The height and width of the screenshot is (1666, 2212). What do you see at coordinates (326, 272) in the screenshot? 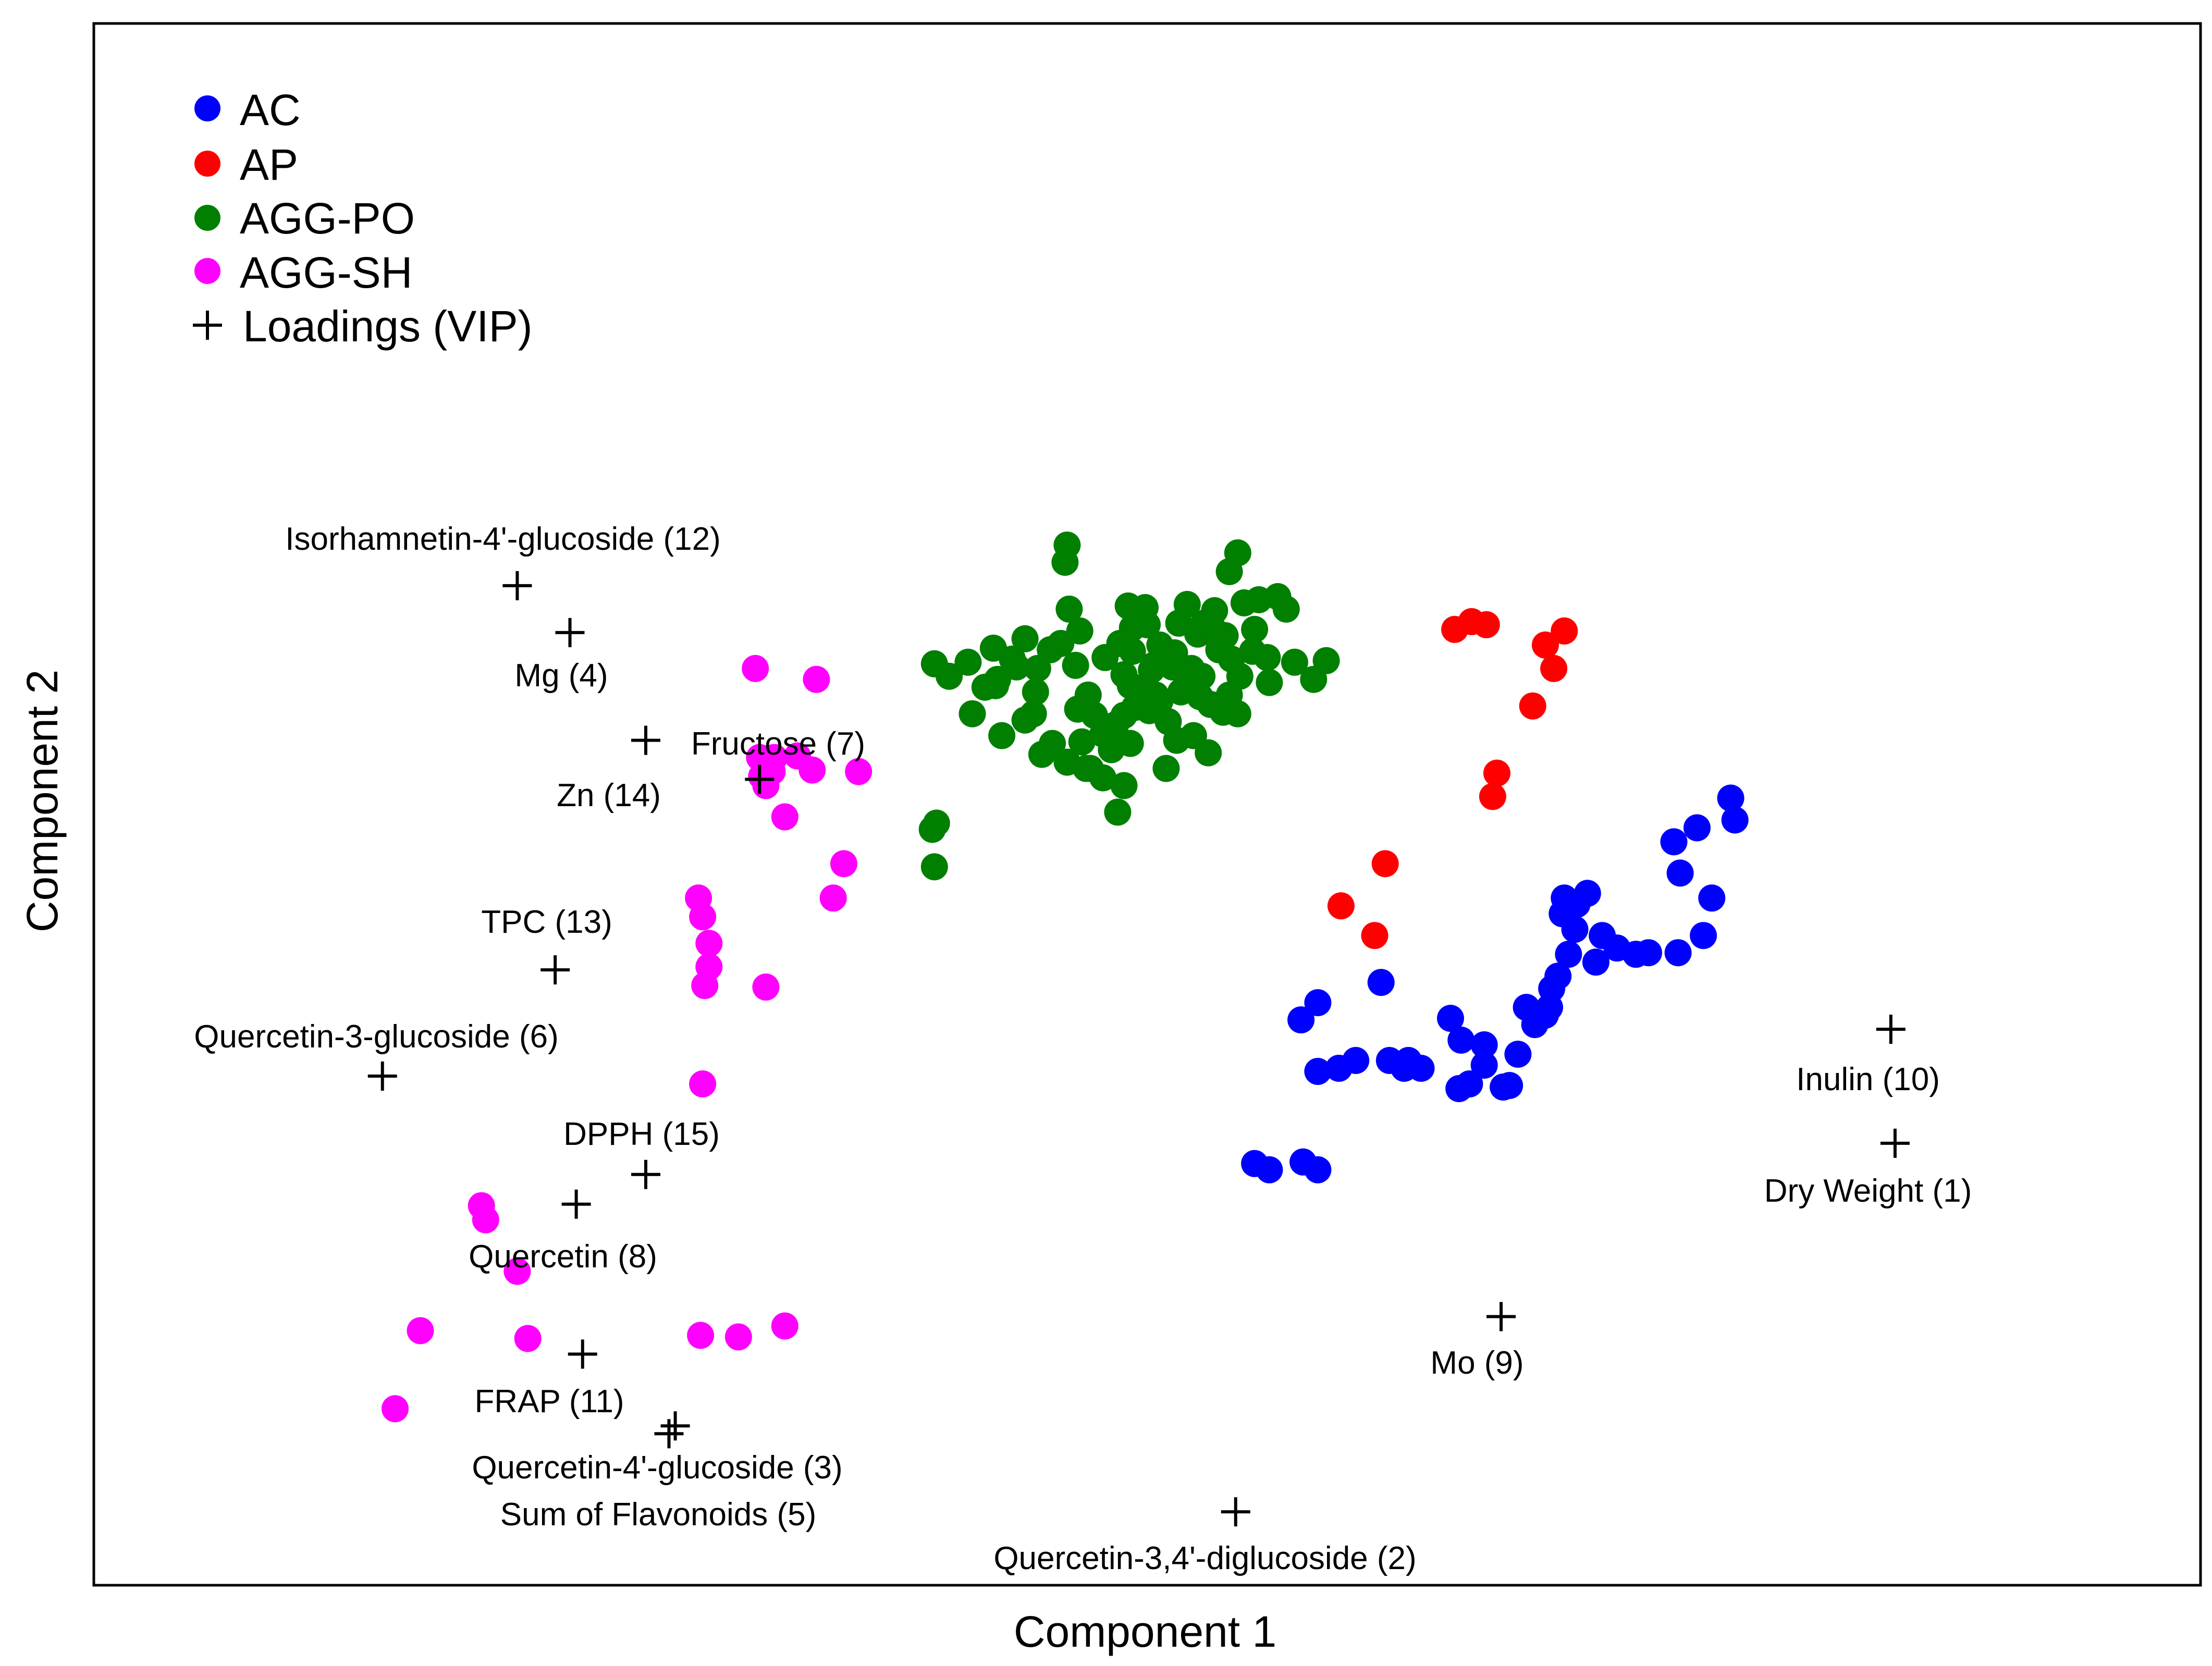
I see `legend-label-agg-sh: AGG-SH` at bounding box center [326, 272].